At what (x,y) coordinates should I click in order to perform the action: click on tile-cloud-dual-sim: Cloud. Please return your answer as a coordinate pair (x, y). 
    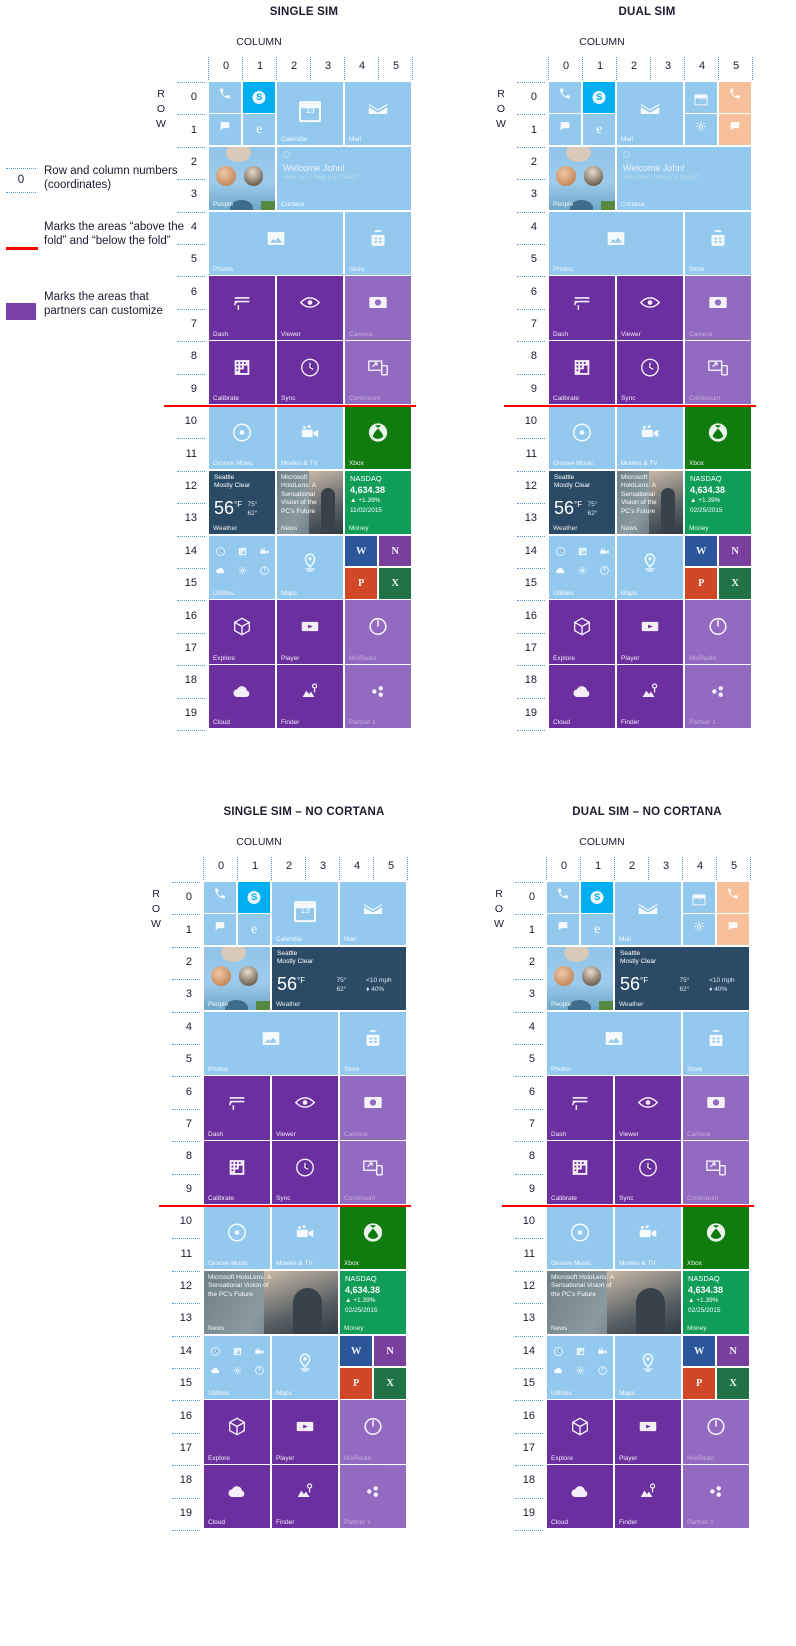
    Looking at the image, I should click on (582, 697).